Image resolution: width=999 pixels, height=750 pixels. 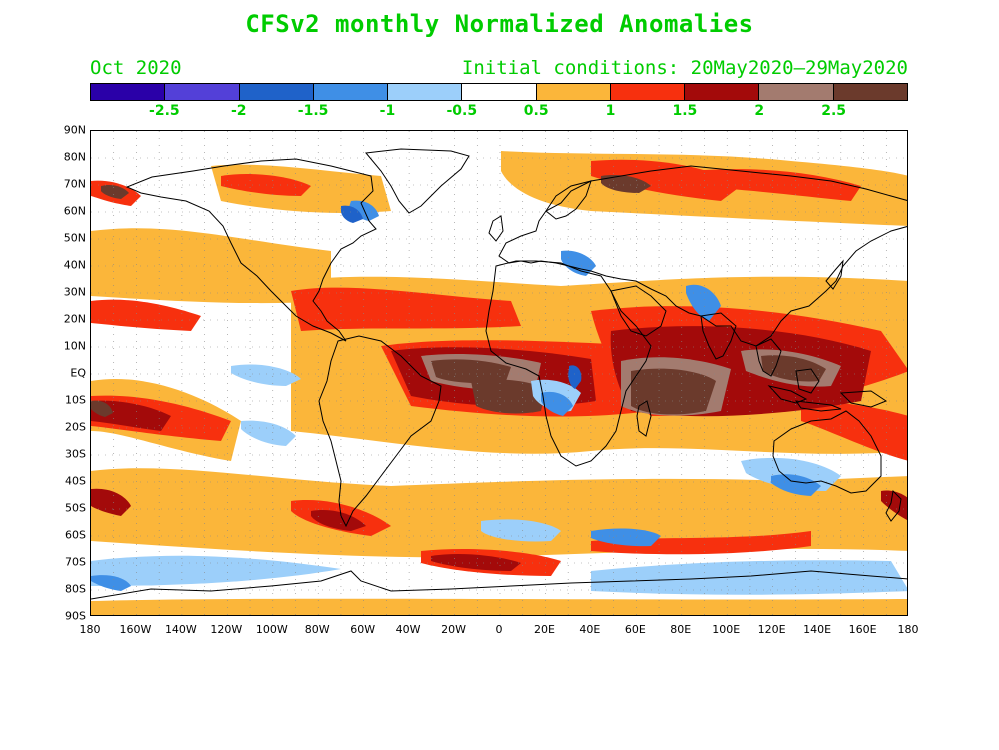 I want to click on longitude-label: 80E, so click(x=681, y=629).